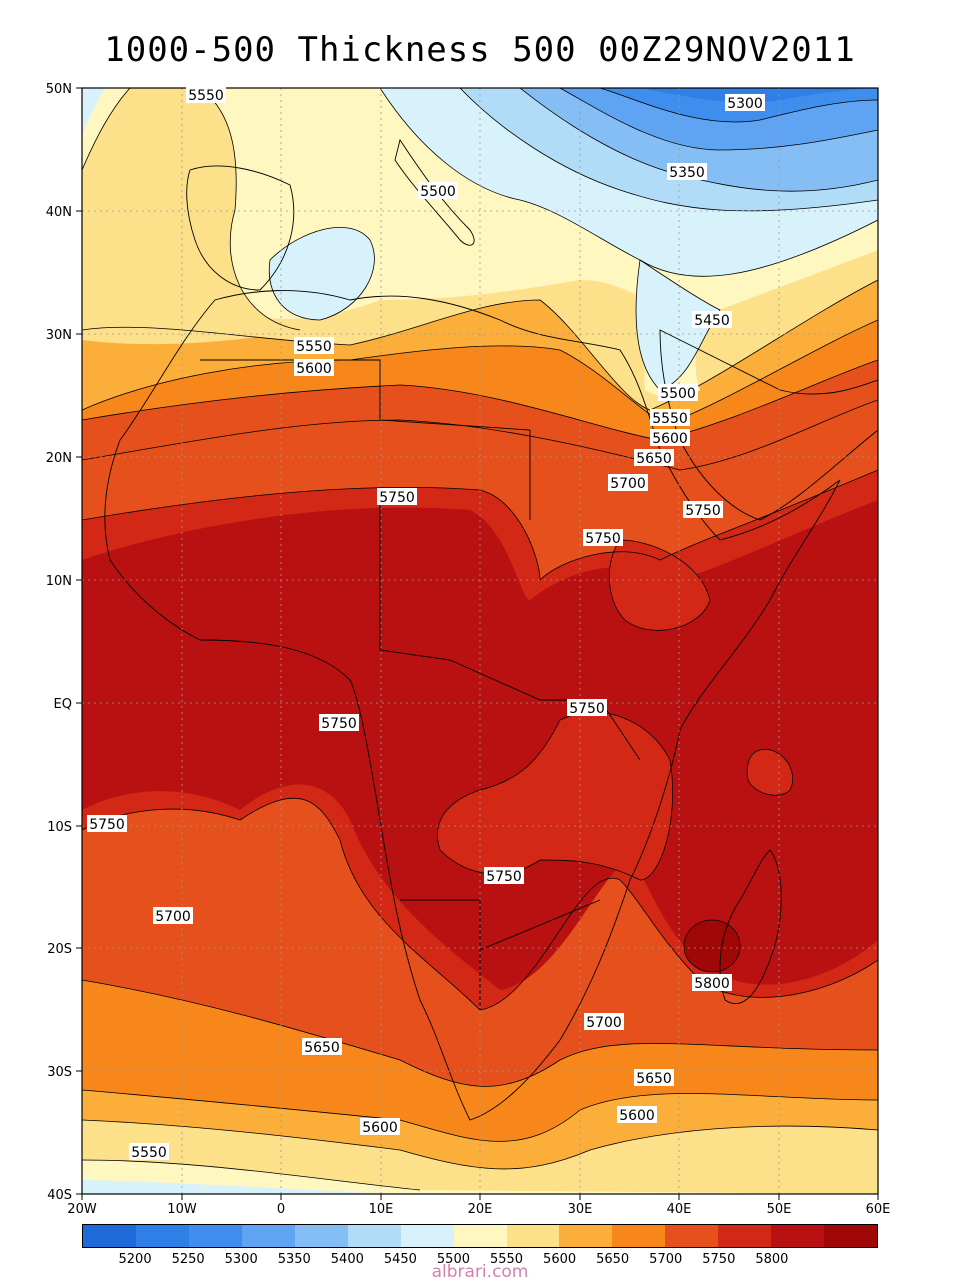 The width and height of the screenshot is (960, 1282). Describe the element at coordinates (59, 827) in the screenshot. I see `lat-label: 10S` at that location.